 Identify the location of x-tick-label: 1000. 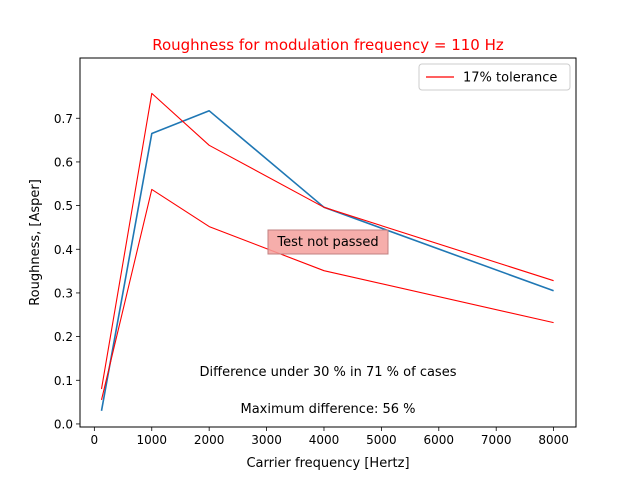
(151, 440).